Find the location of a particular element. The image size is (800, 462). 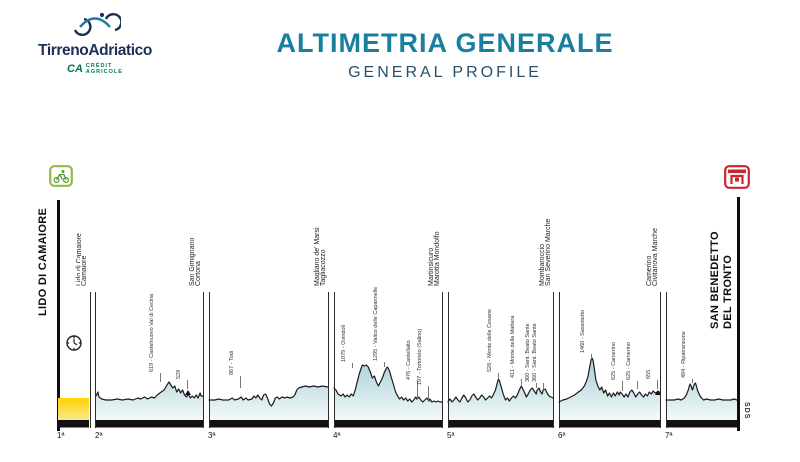

peak-label: 411 - Monte della Mattera is located at coordinates (513, 346).